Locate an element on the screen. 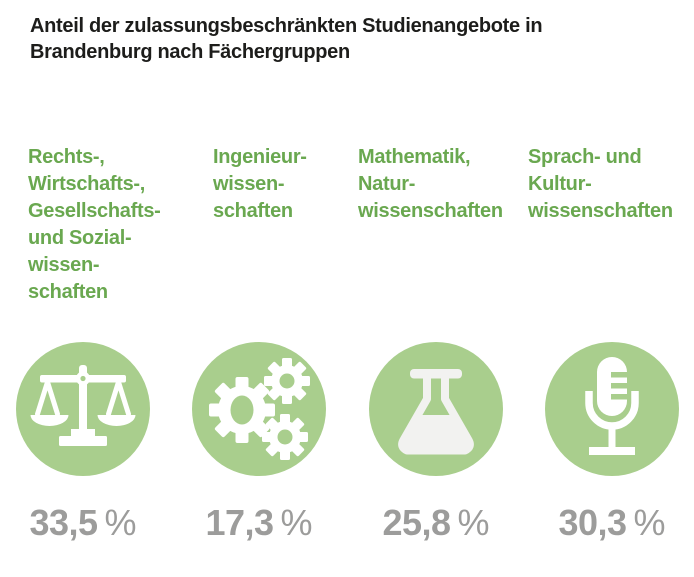 Image resolution: width=694 pixels, height=577 pixels. microphone-icon is located at coordinates (612, 409).